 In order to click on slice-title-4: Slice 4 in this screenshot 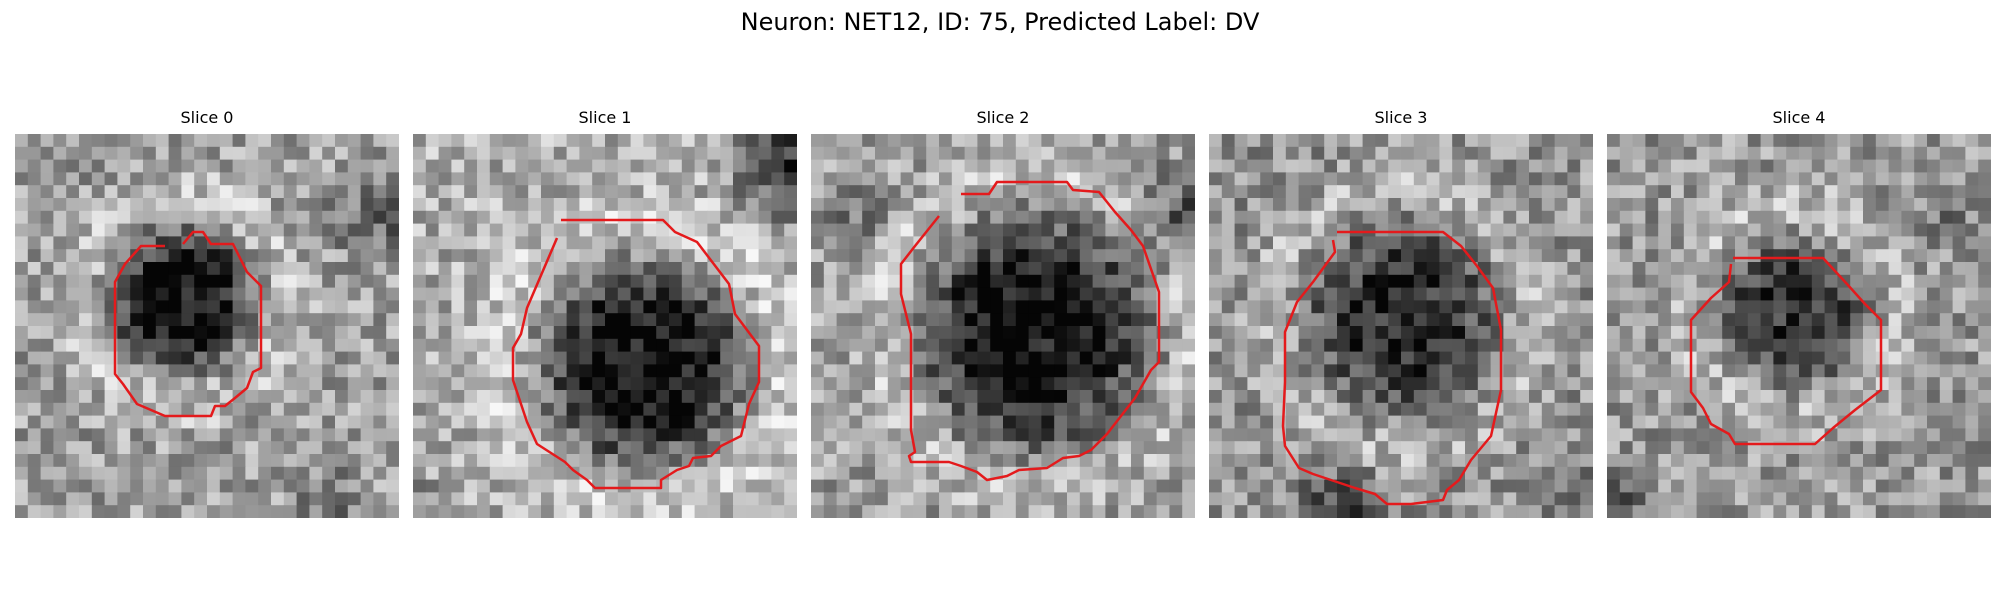, I will do `click(1799, 117)`.